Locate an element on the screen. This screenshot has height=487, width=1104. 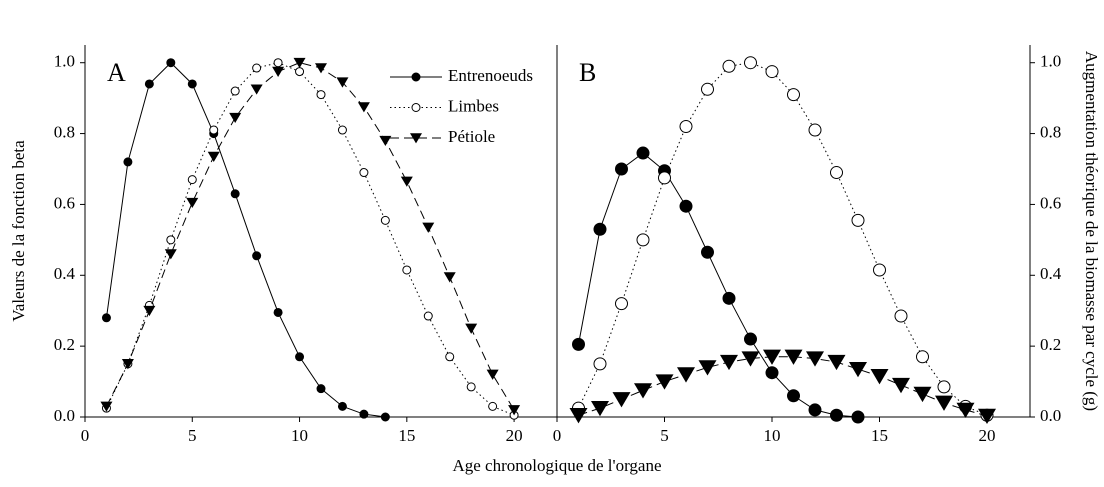
legend-label: Entrenoeuds is located at coordinates (490, 75).